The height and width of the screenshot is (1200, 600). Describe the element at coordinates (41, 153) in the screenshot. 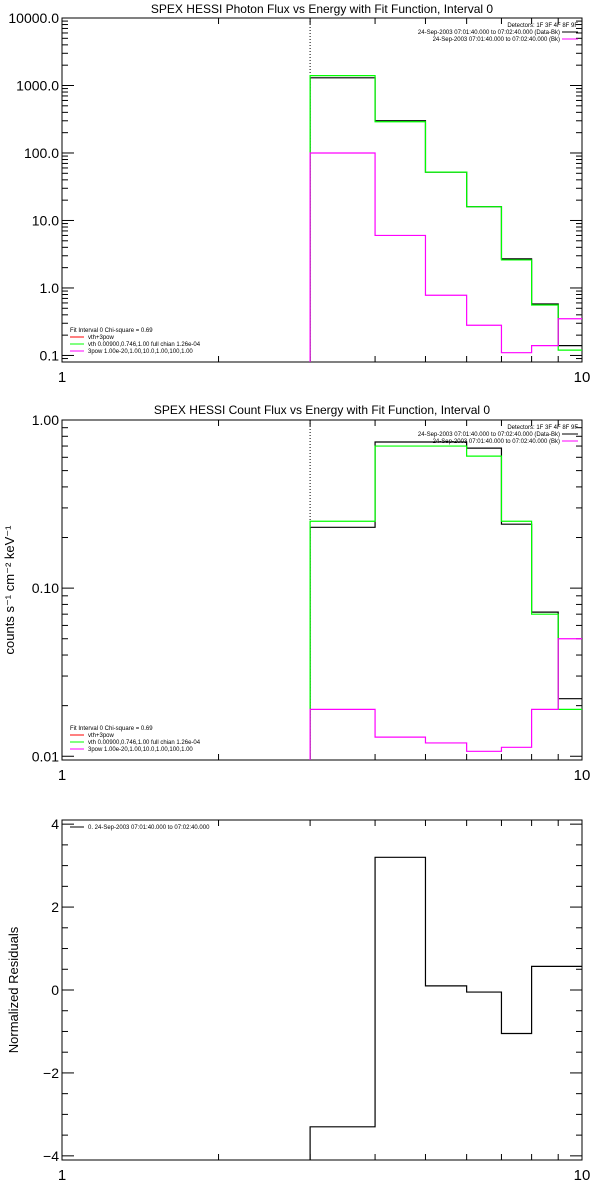

I see `y-tick-label: 100.0` at that location.